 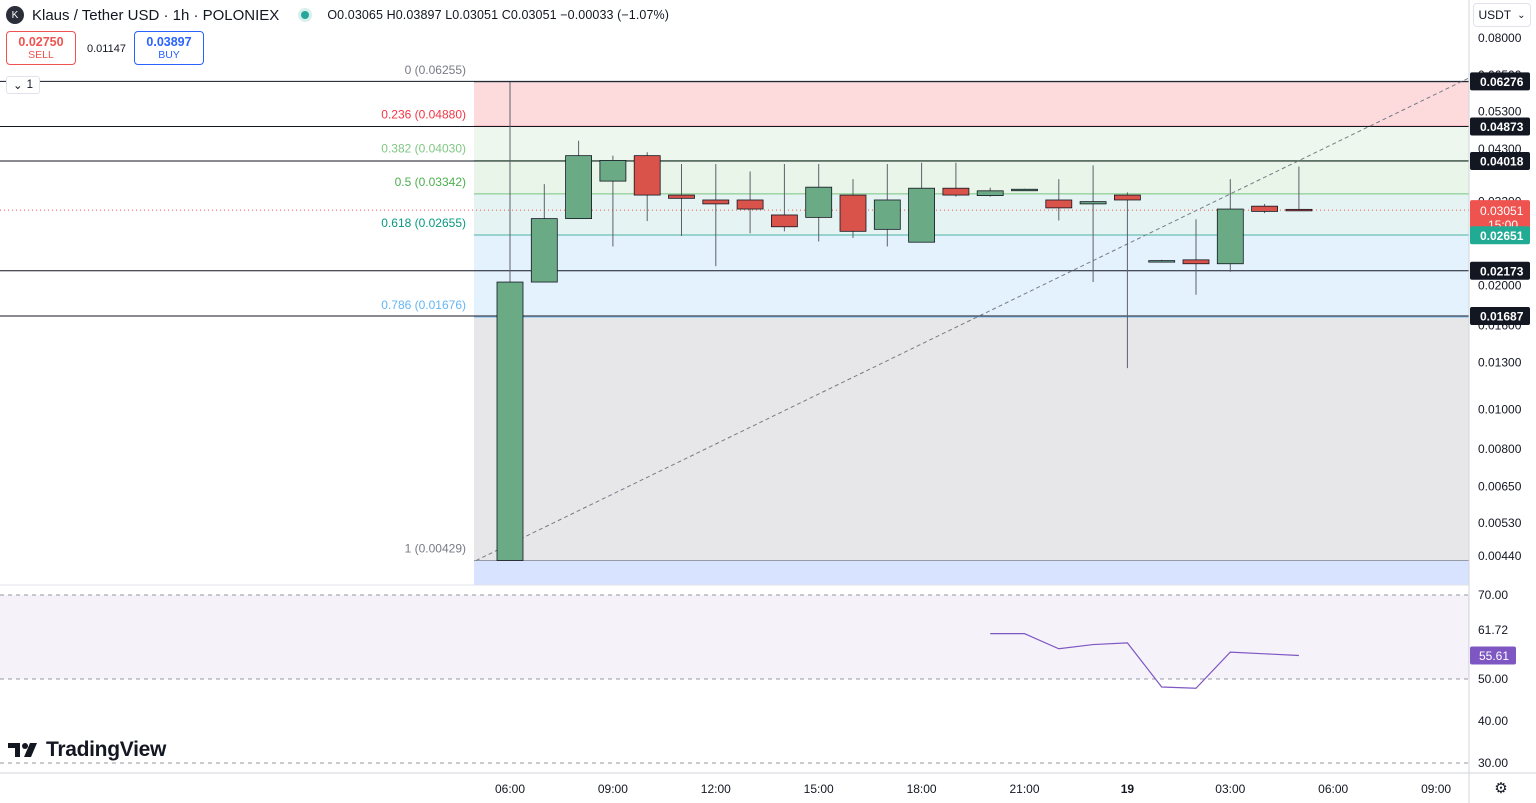 I want to click on horizontal-line-price-badge: 0.02173, so click(x=1502, y=271).